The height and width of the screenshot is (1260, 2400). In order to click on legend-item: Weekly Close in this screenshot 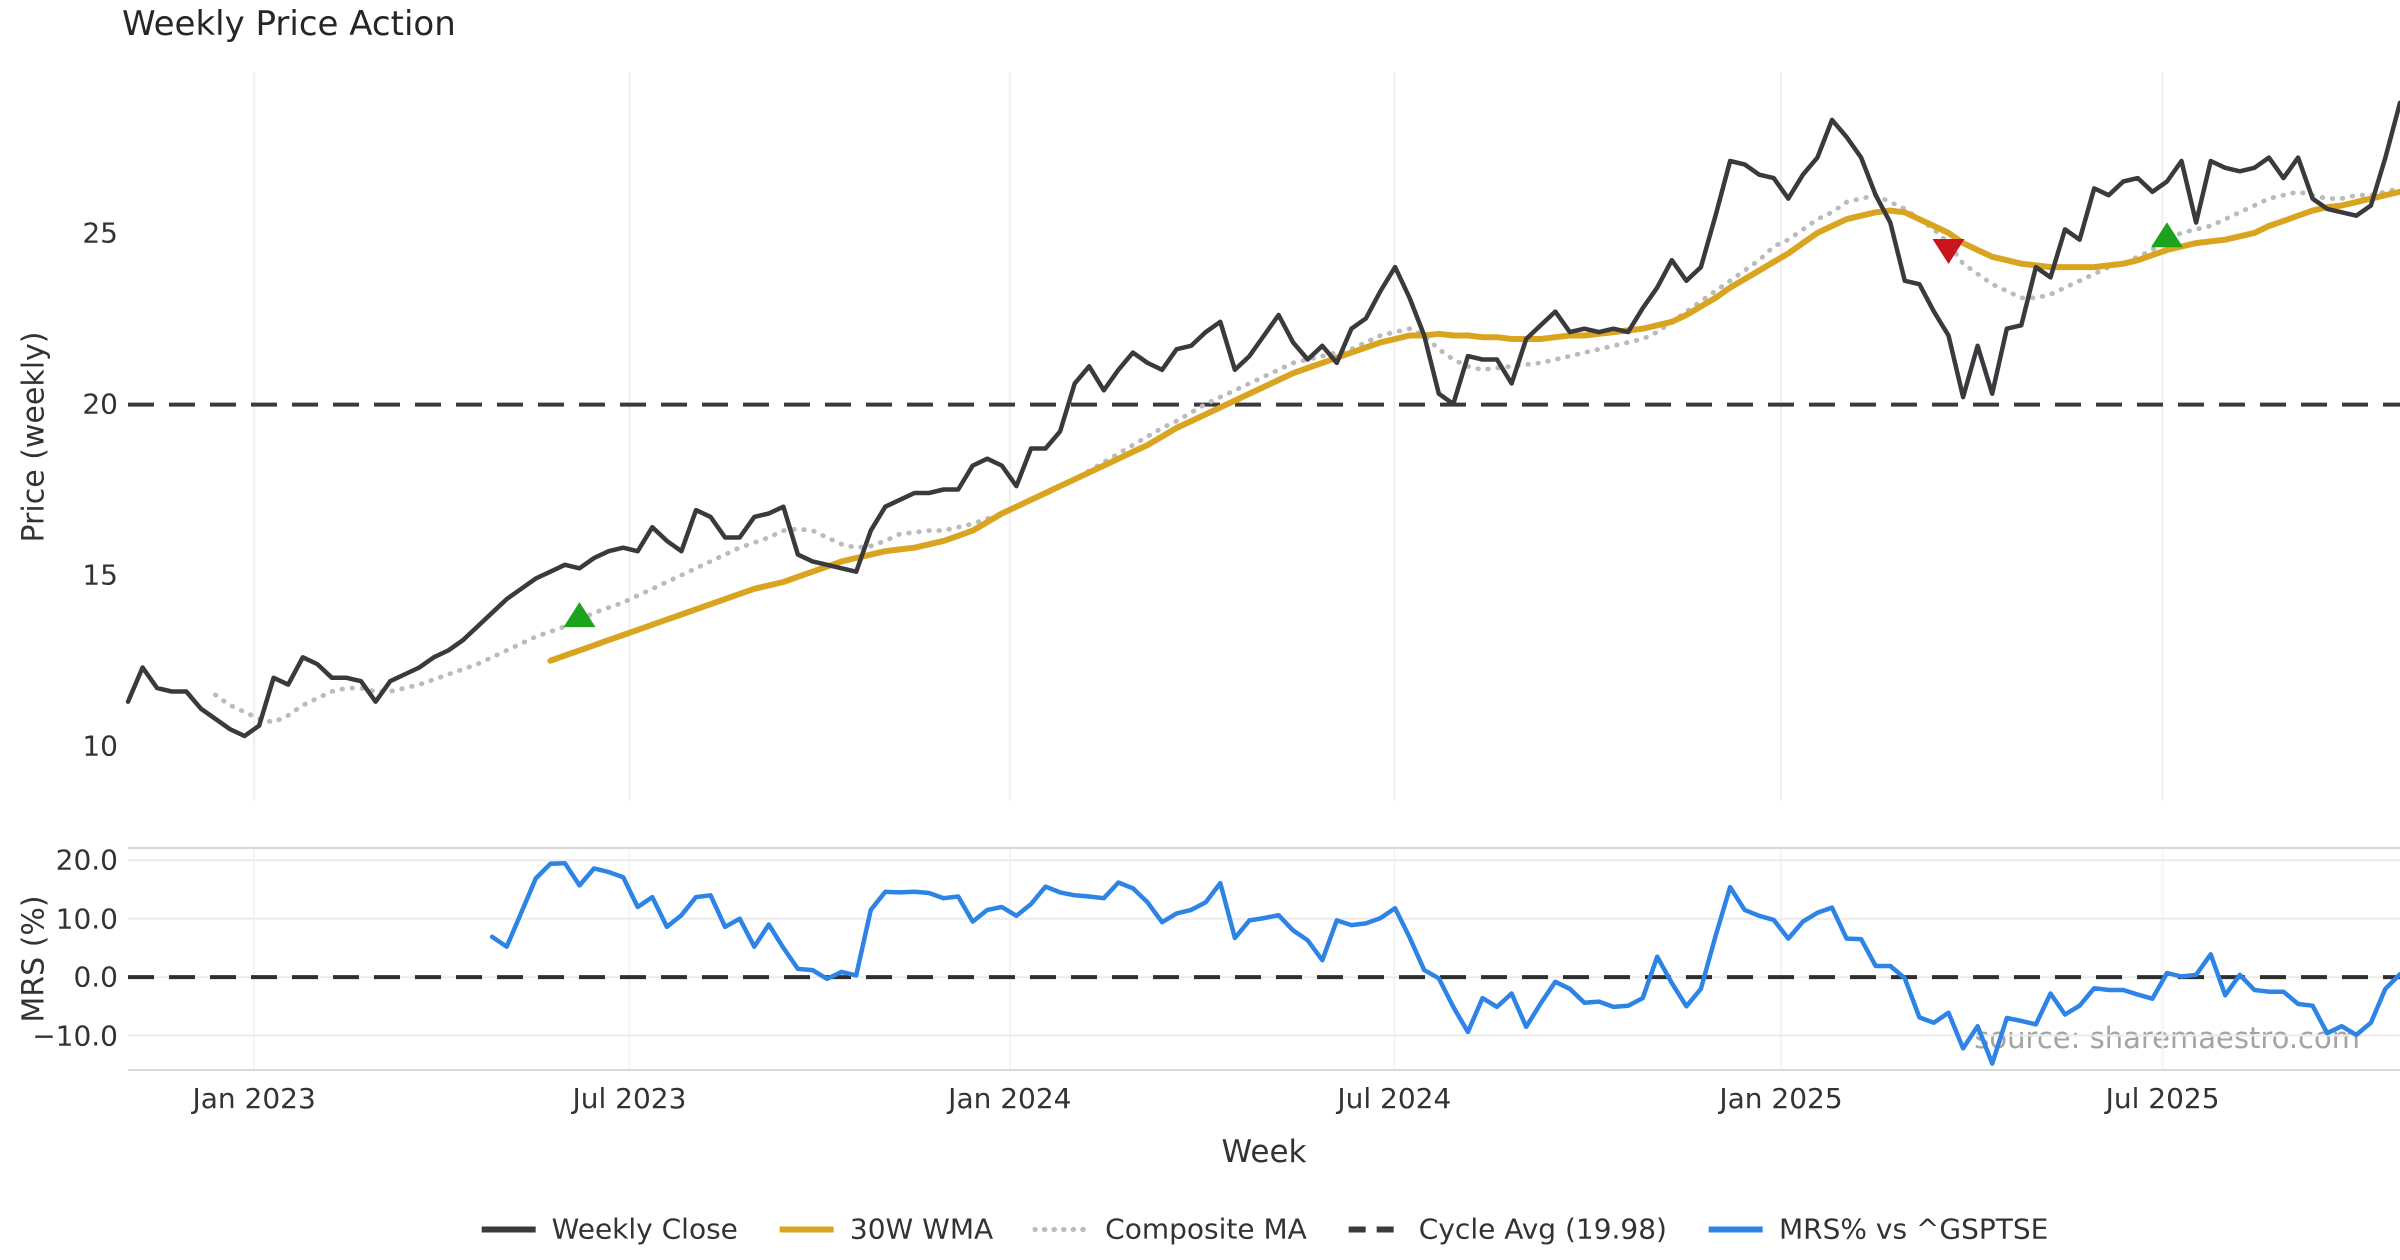, I will do `click(609, 1229)`.